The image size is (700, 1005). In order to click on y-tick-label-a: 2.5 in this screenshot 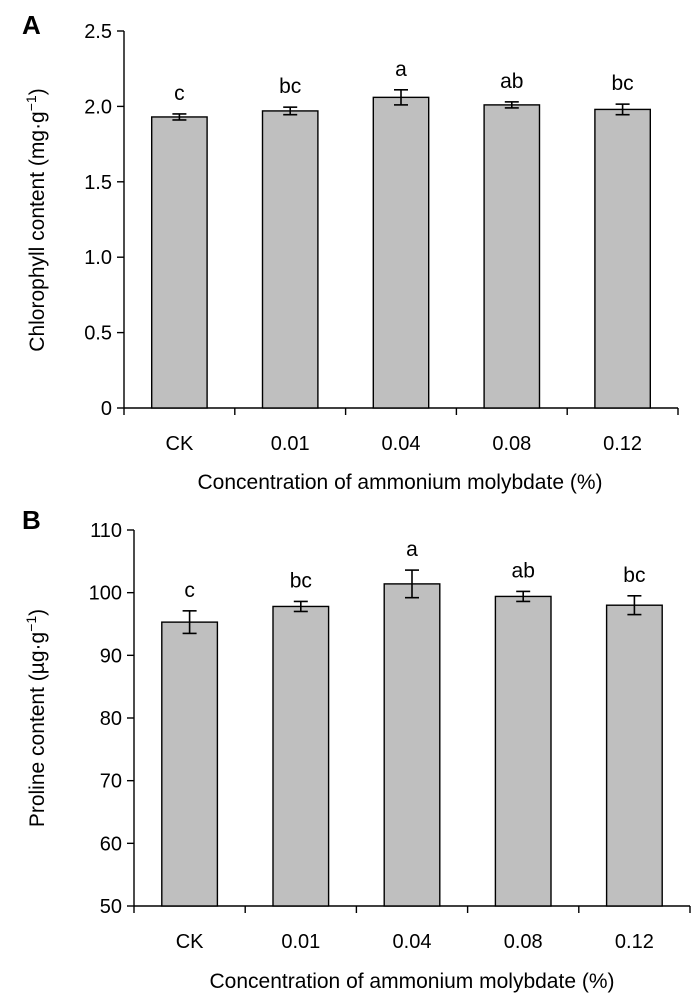, I will do `click(98, 32)`.